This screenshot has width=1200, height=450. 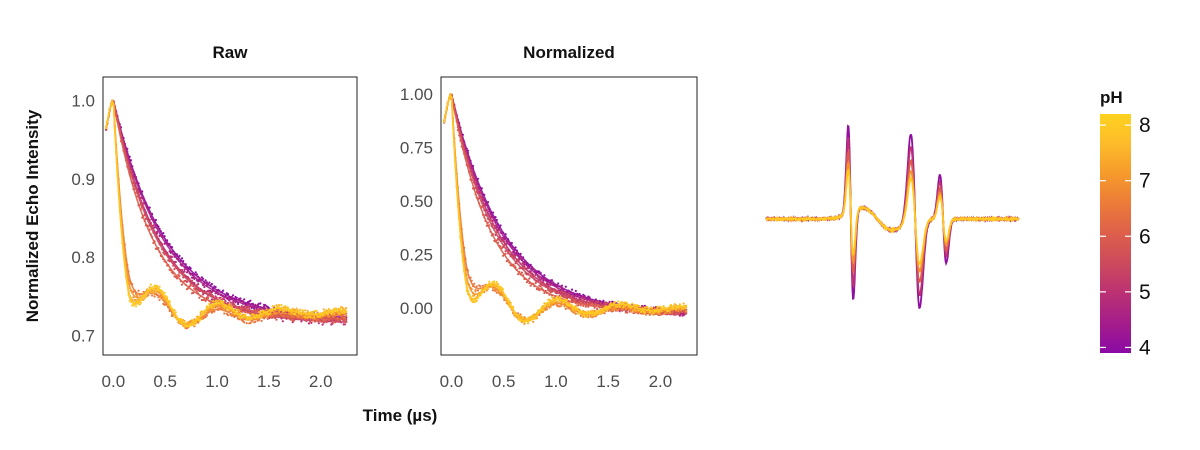 I want to click on y-tick-label: 0.25, so click(x=416, y=254).